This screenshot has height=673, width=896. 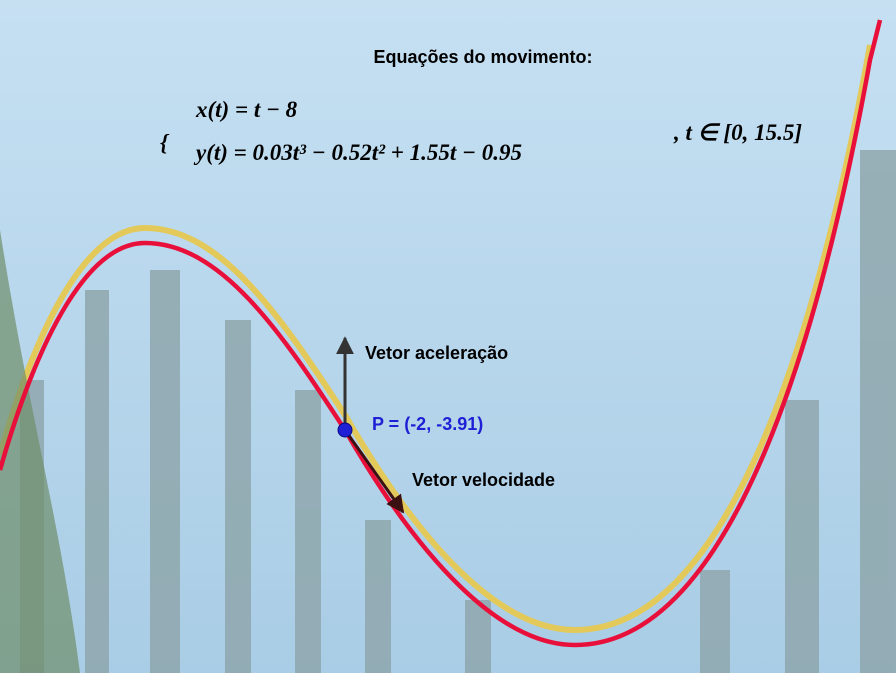 What do you see at coordinates (357, 152) in the screenshot?
I see `equation-y: y(t) = 0.03t³ − 0.52t² + 1.55t − 0.95` at bounding box center [357, 152].